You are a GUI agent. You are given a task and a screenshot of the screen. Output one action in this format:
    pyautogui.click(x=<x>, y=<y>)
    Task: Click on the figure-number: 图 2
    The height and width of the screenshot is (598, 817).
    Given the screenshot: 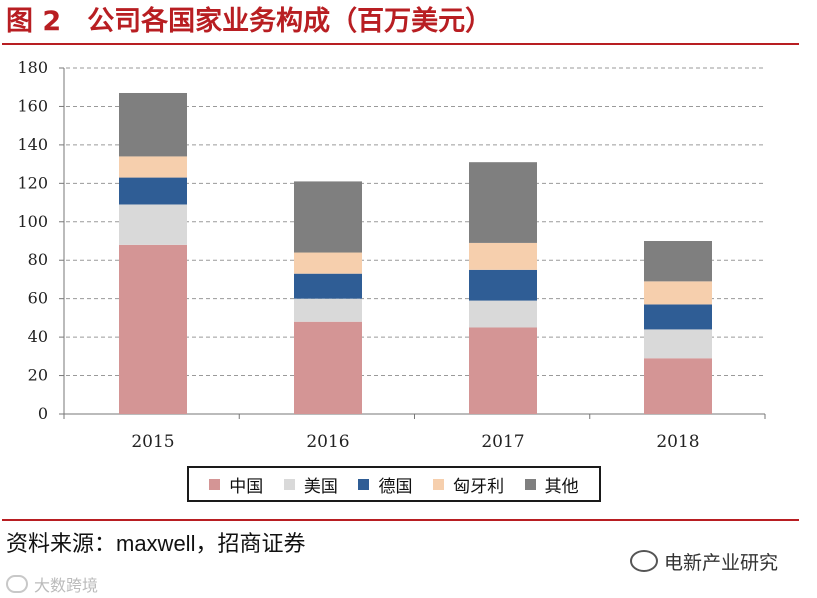 What is the action you would take?
    pyautogui.click(x=34, y=21)
    